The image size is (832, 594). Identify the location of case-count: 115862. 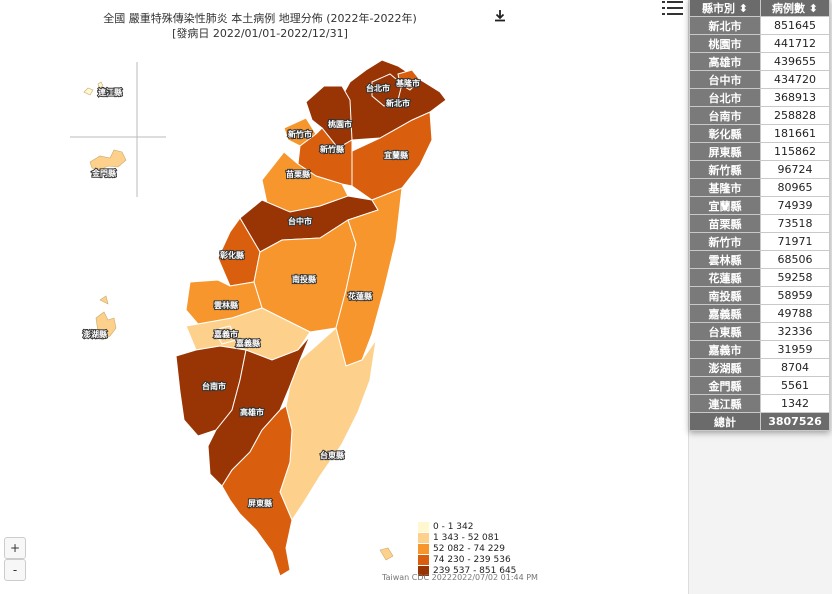
(795, 151).